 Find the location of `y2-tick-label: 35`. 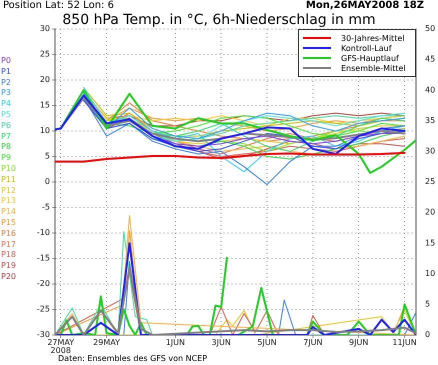

y2-tick-label: 35 is located at coordinates (430, 120).